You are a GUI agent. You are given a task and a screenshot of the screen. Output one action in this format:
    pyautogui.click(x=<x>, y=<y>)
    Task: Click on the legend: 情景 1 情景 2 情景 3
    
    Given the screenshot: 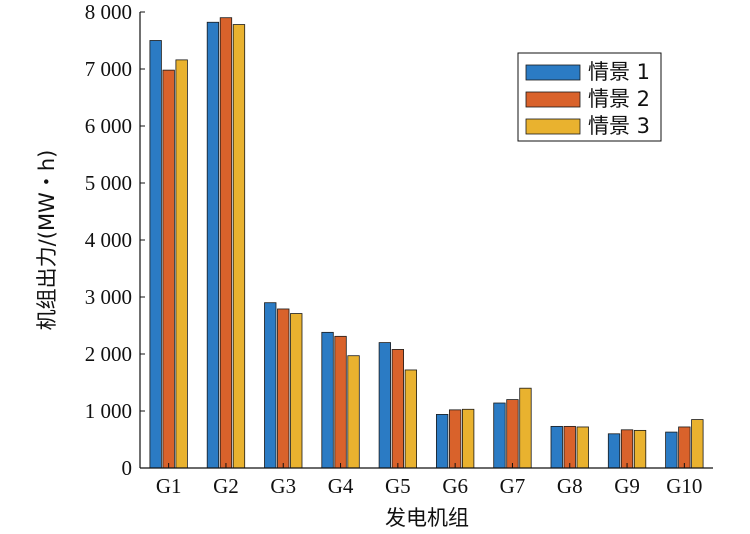 What is the action you would take?
    pyautogui.click(x=589, y=97)
    